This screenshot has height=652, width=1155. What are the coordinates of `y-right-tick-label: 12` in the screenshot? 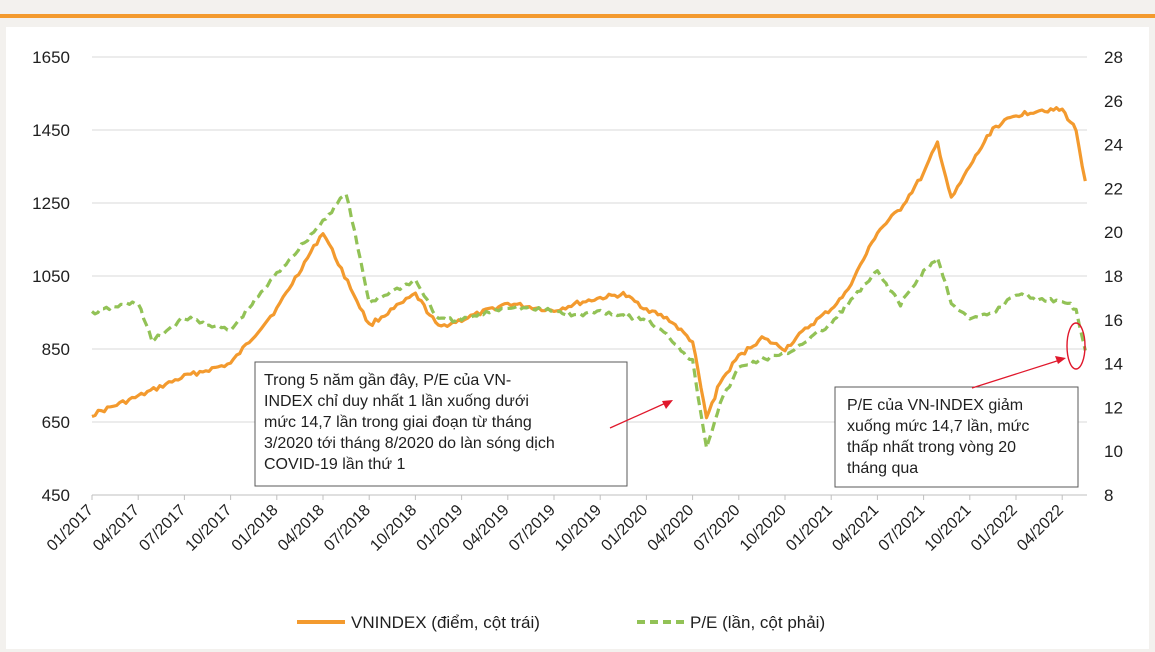 It's located at (1113, 407).